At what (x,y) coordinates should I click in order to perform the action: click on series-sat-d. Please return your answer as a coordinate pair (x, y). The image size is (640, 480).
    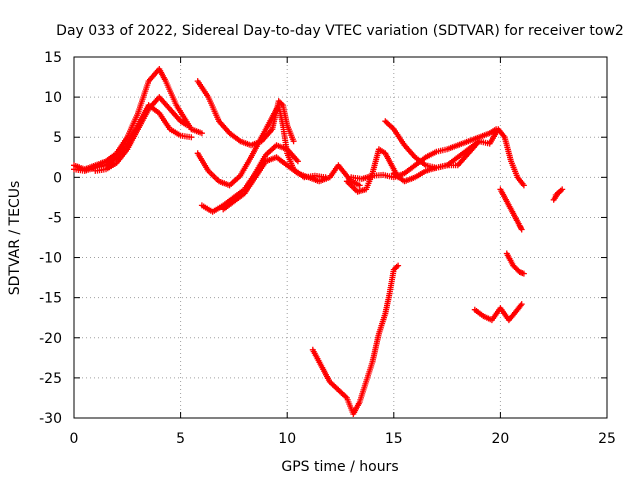
    Looking at the image, I should click on (245, 113).